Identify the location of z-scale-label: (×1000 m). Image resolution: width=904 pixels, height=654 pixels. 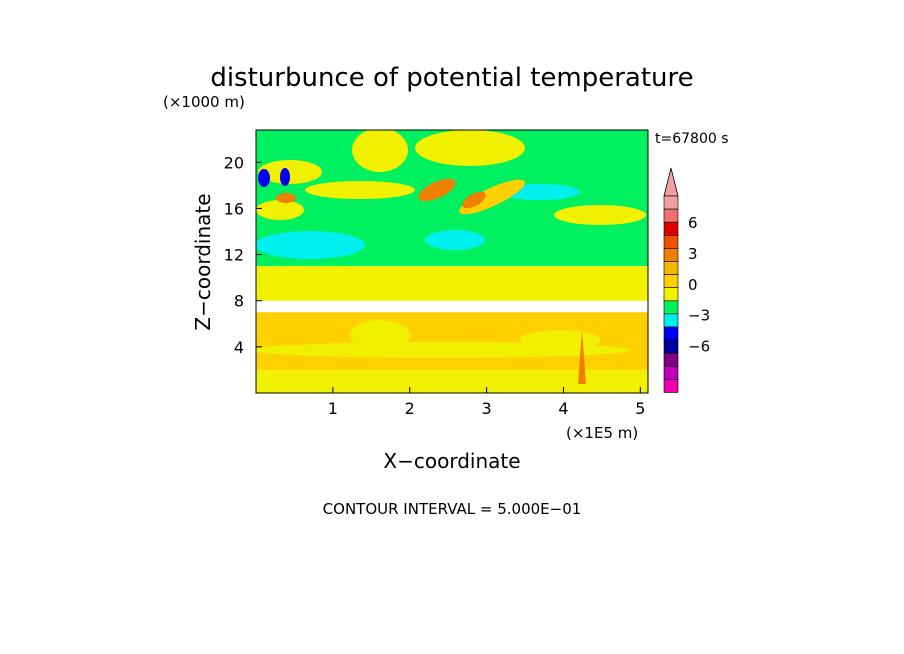
(204, 102).